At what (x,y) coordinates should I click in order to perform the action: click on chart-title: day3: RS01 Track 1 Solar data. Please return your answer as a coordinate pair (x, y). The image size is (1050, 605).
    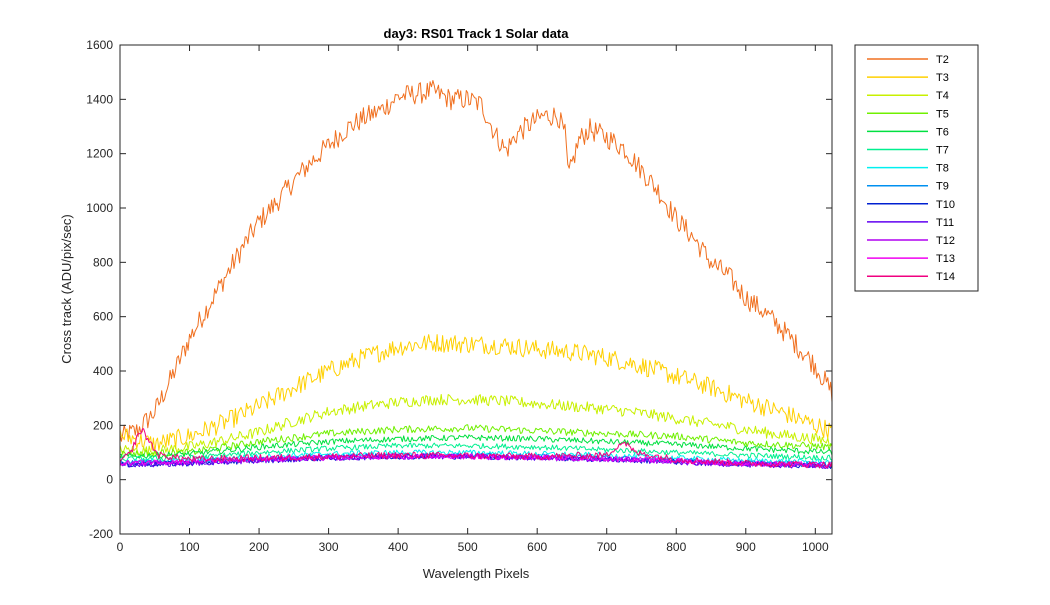
    Looking at the image, I should click on (477, 33).